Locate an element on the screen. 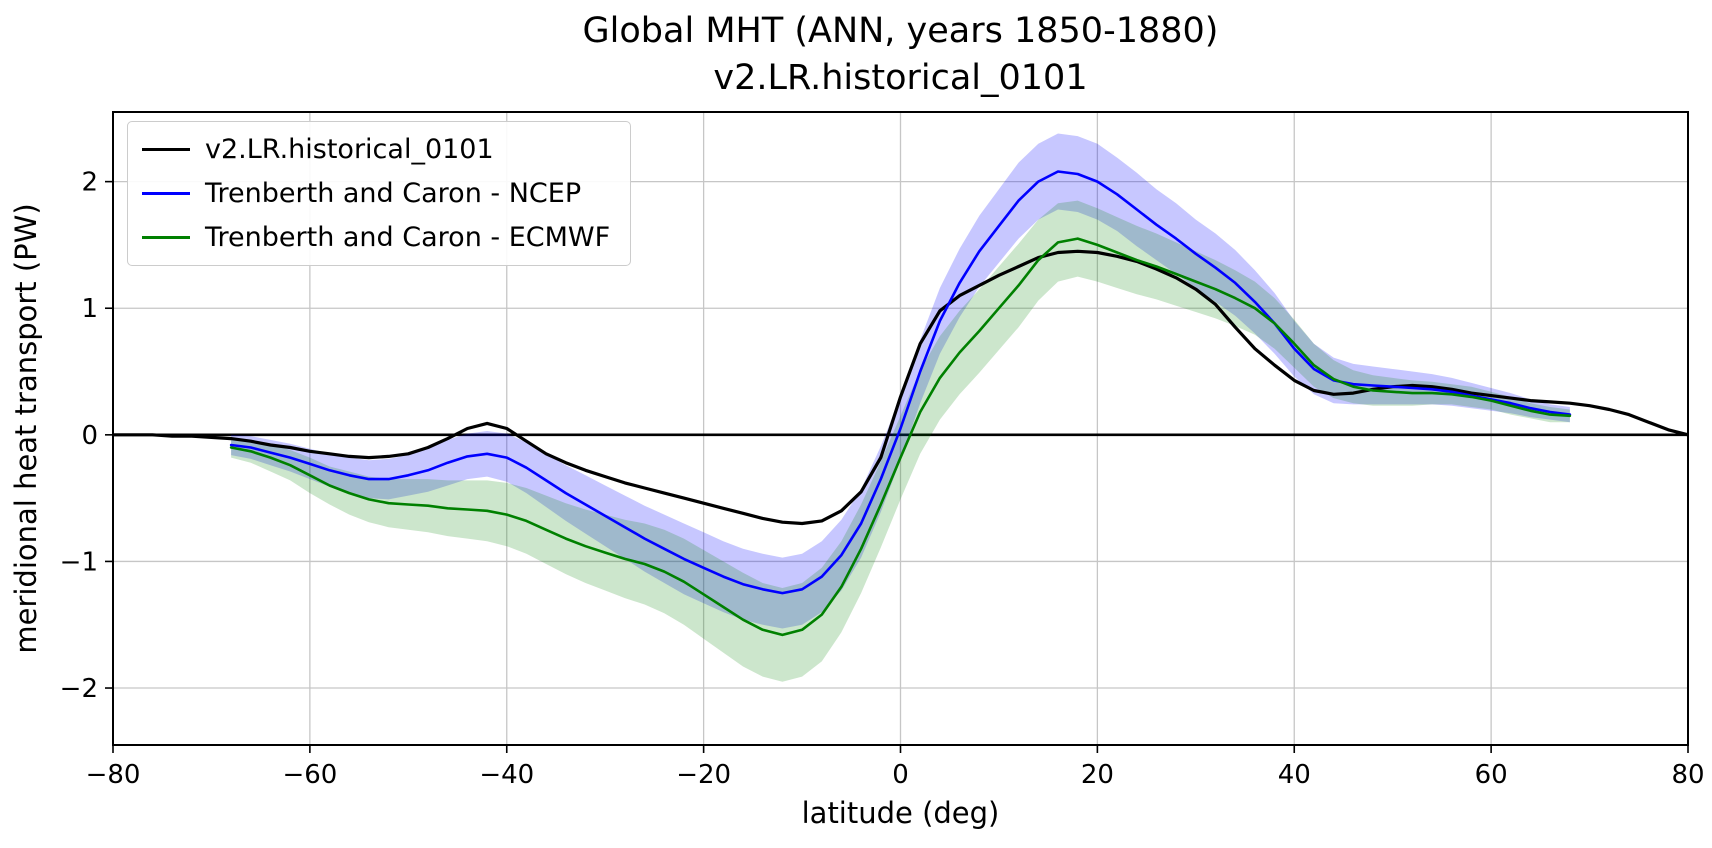 The width and height of the screenshot is (1712, 848). tick-label-x-60: 60 is located at coordinates (1491, 775).